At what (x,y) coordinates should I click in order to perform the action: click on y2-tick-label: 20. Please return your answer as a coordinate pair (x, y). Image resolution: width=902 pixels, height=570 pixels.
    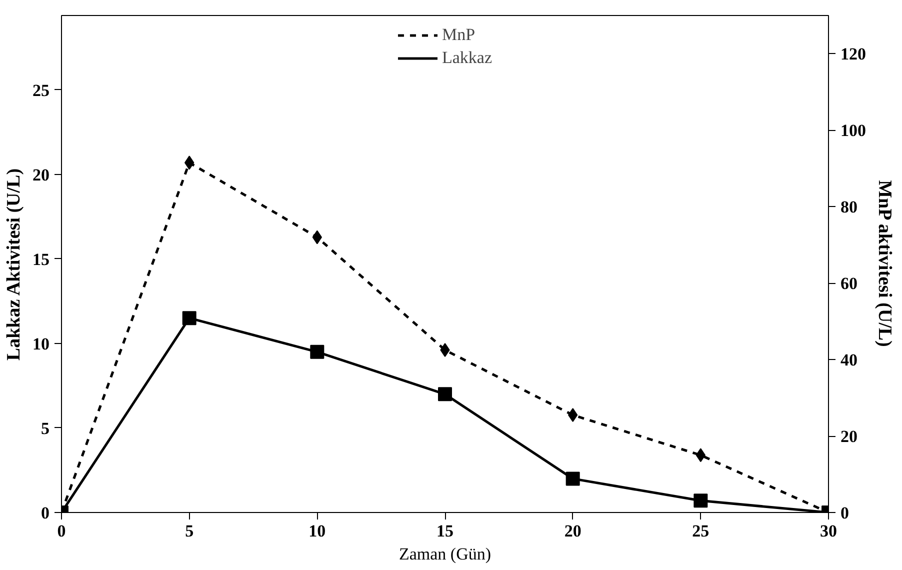
    Looking at the image, I should click on (849, 436).